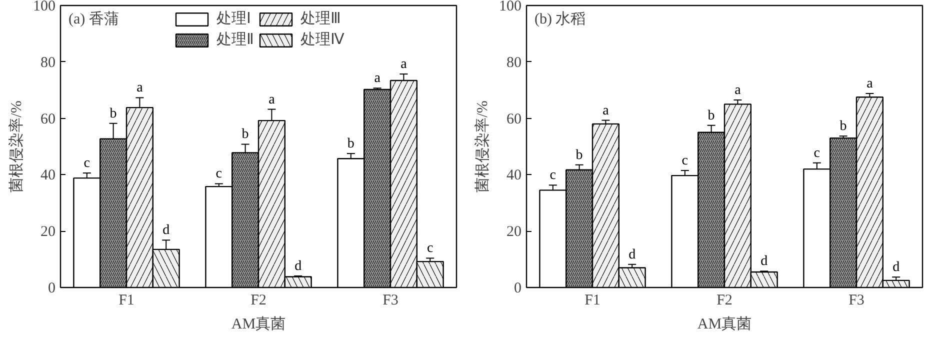  I want to click on legend-label: 处理Ⅳ, so click(322, 39).